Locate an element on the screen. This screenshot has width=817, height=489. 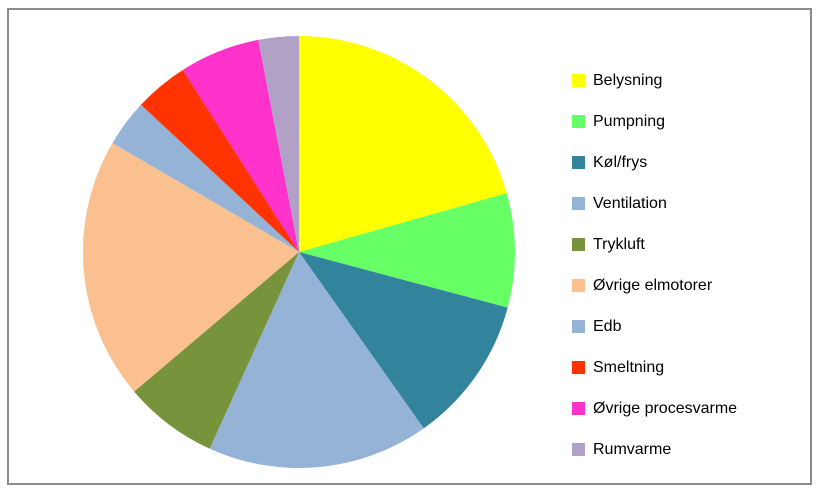
legend-item: Rumvarme is located at coordinates (654, 449).